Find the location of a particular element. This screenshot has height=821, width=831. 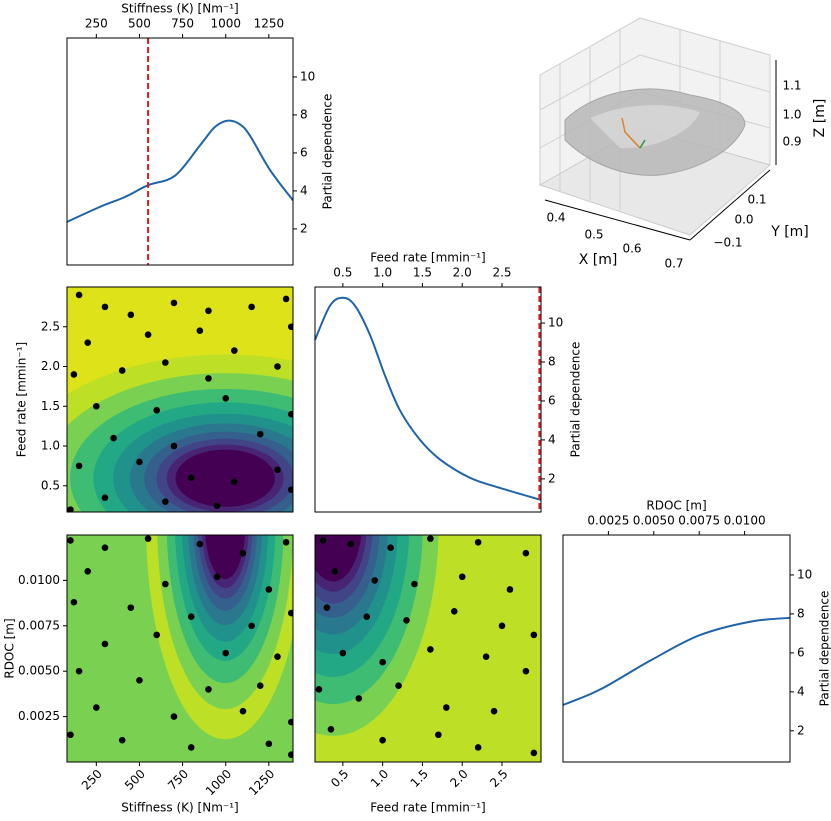

z-tick-label: 1.0 is located at coordinates (791, 115).